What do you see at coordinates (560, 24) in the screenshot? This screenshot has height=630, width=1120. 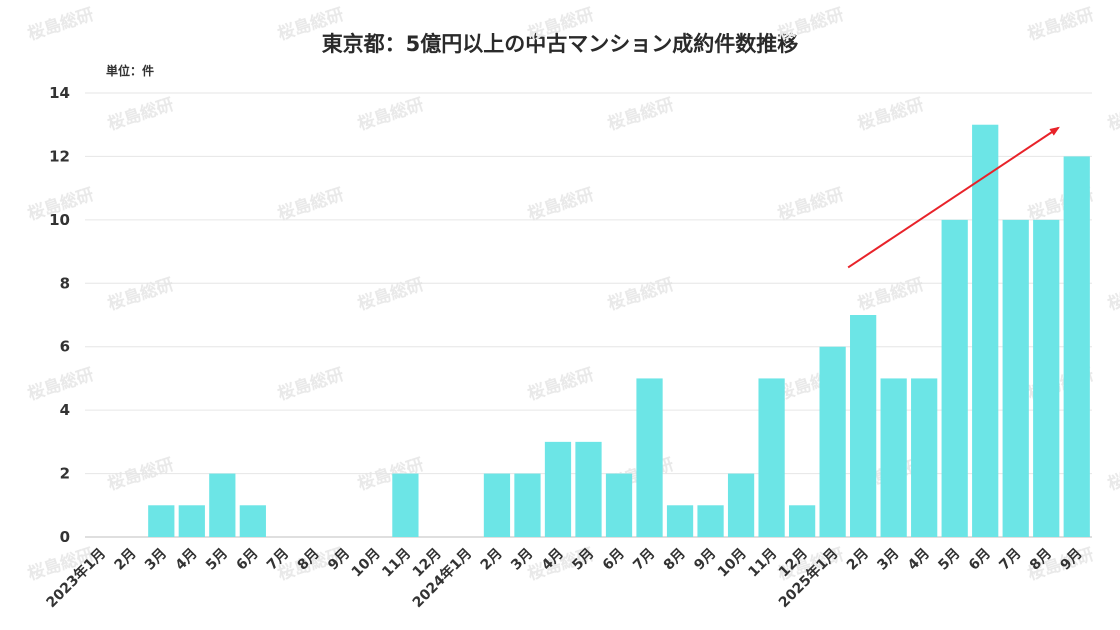 I see `watermark-2: 桜島総研` at bounding box center [560, 24].